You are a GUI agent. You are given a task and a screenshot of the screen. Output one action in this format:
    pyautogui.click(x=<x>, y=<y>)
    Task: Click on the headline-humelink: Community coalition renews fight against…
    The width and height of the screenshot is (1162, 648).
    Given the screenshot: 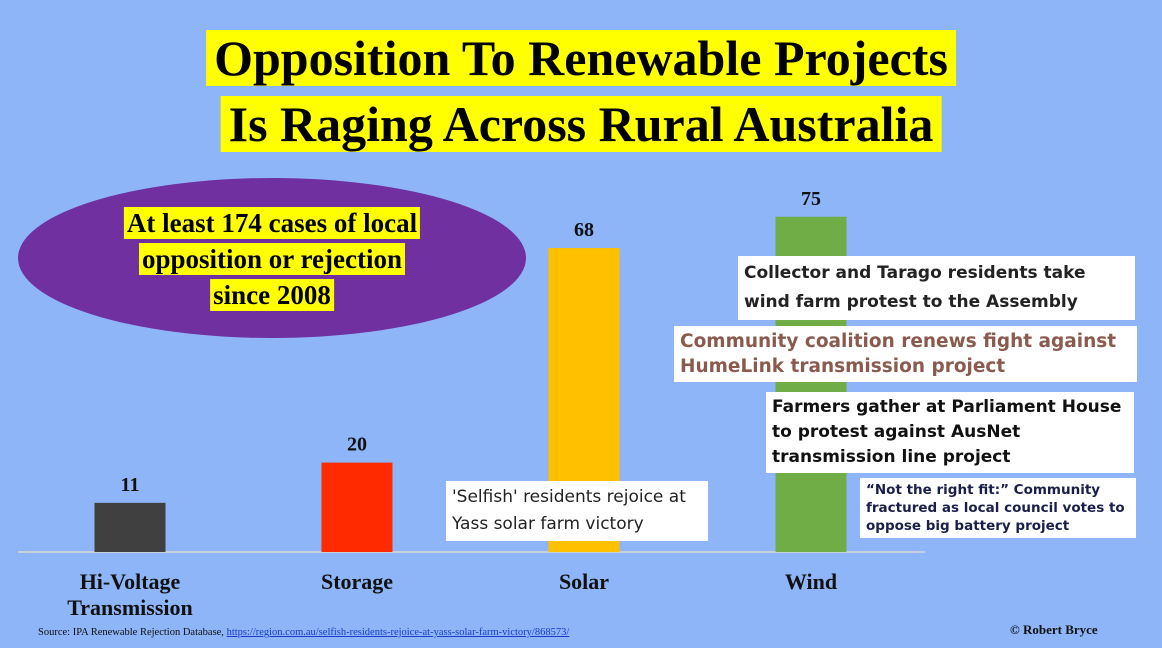 What is the action you would take?
    pyautogui.click(x=905, y=354)
    